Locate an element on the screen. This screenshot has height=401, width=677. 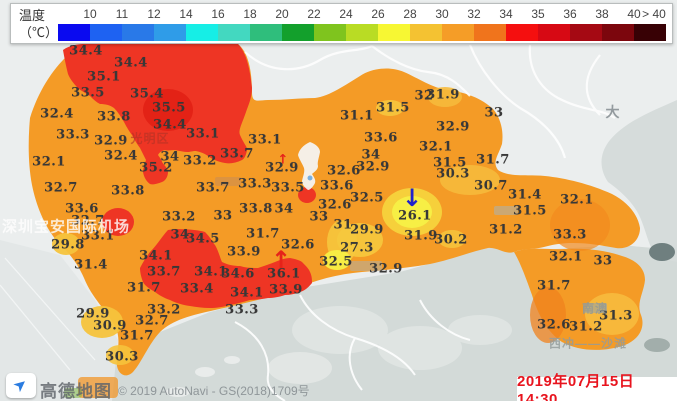
legend-tick-label: 22 is located at coordinates (314, 14).